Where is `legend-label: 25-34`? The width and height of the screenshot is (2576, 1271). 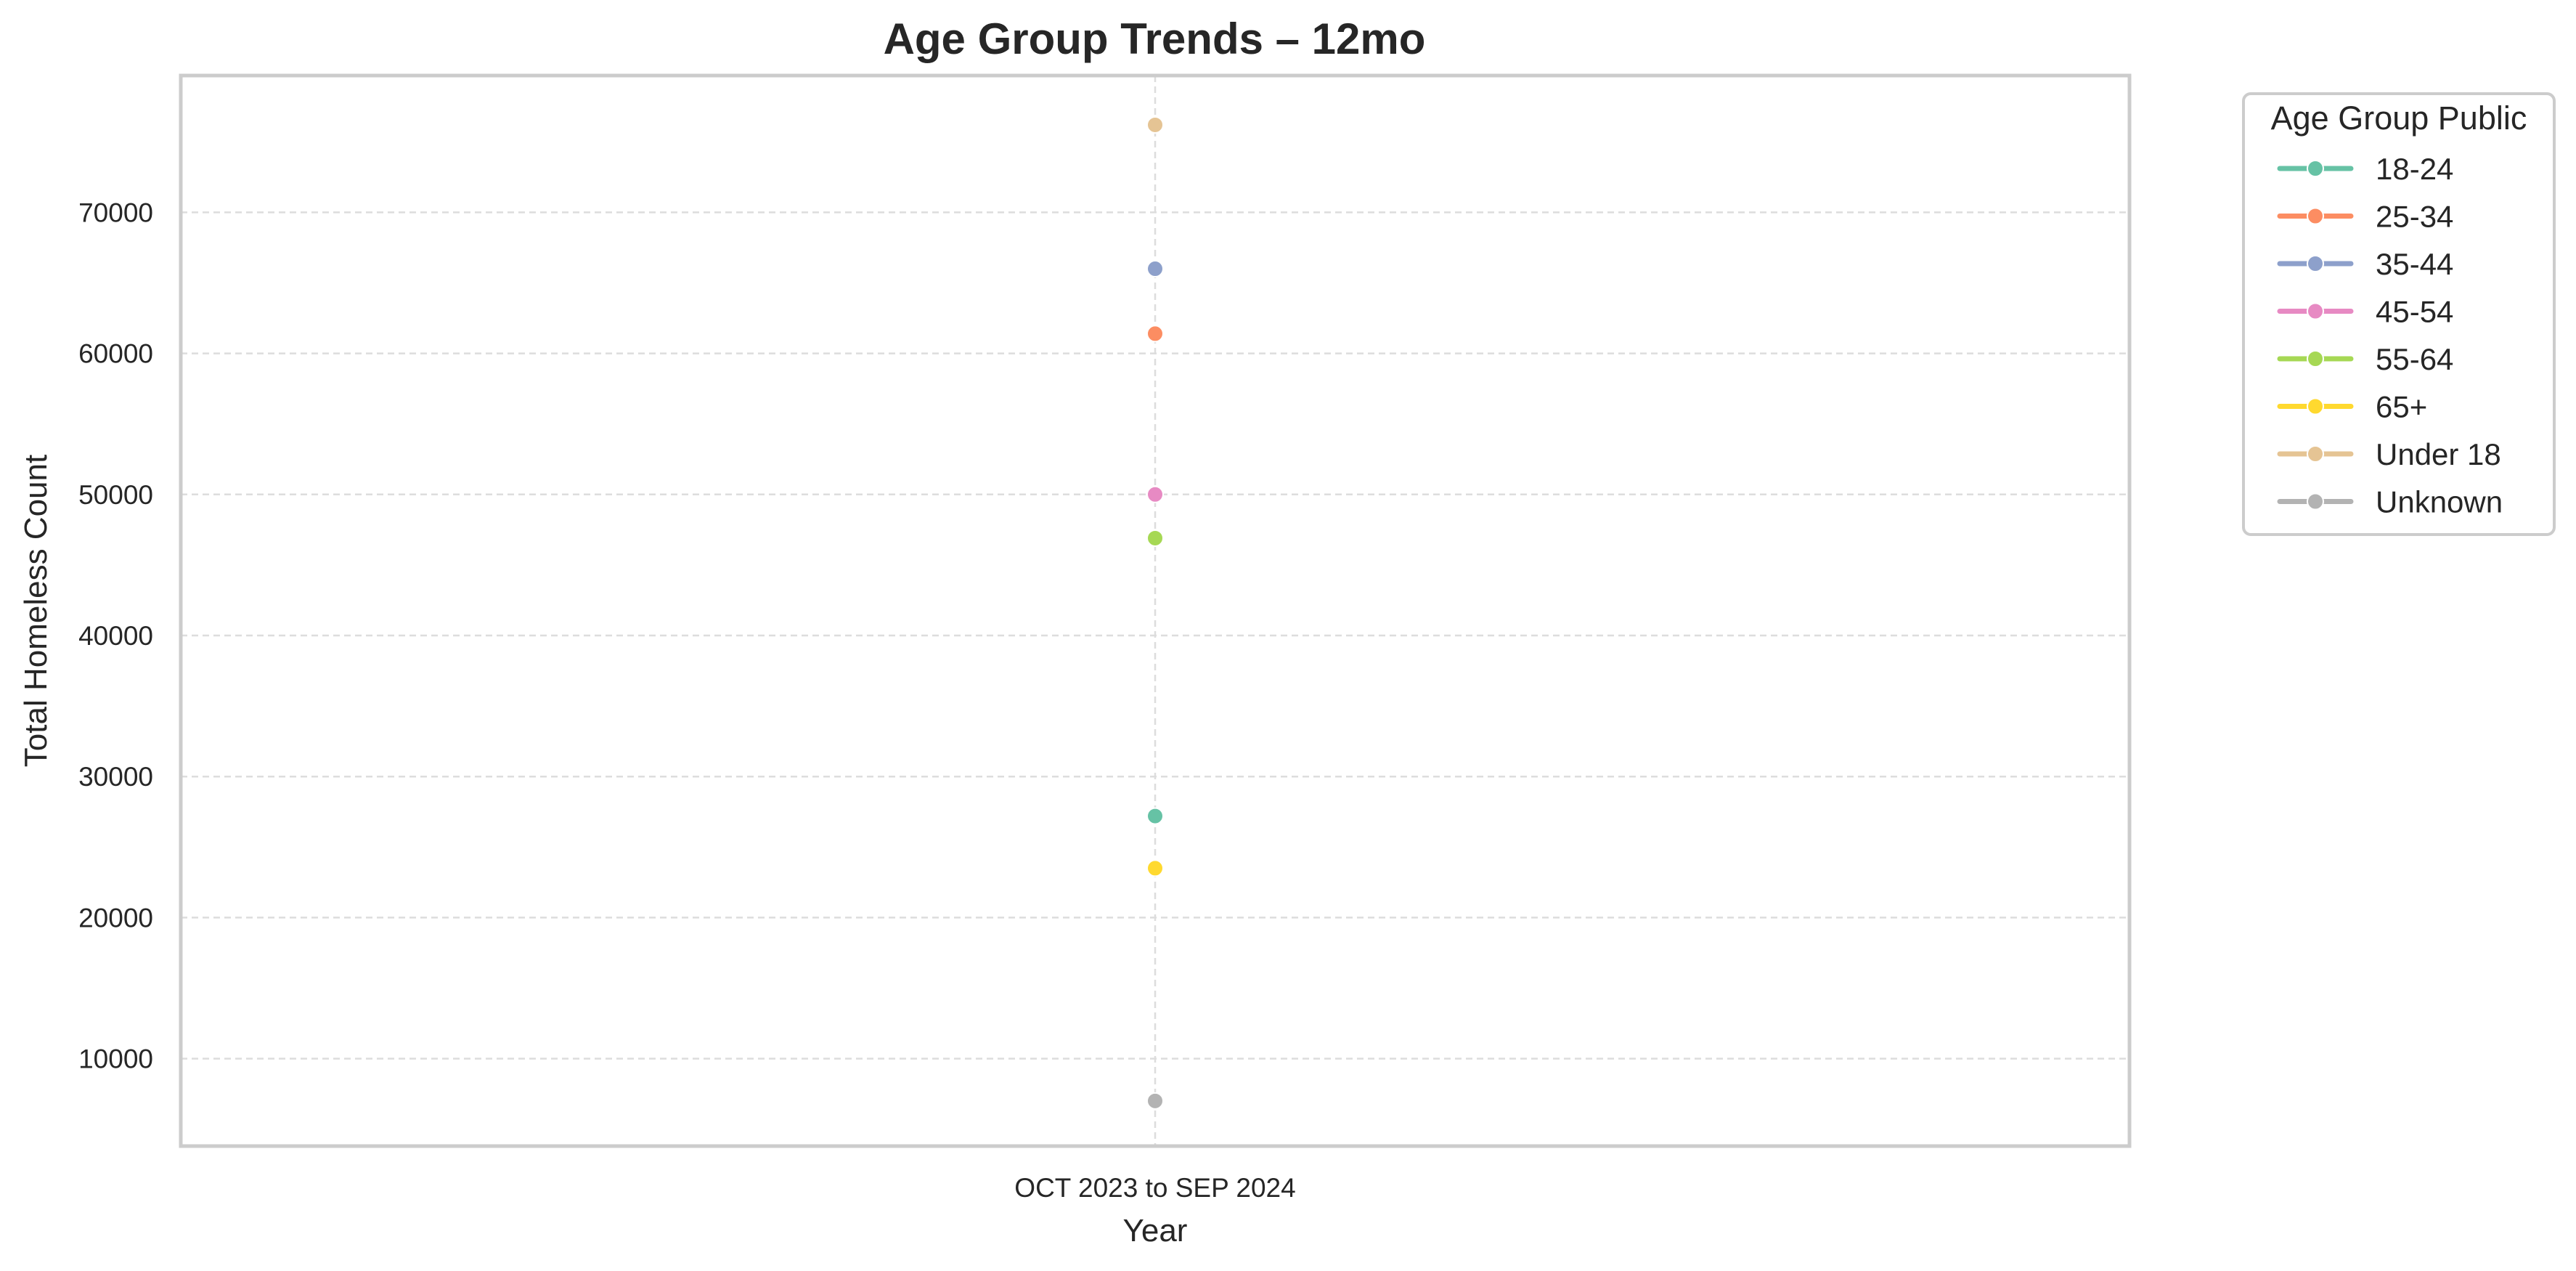
legend-label: 25-34 is located at coordinates (2414, 217).